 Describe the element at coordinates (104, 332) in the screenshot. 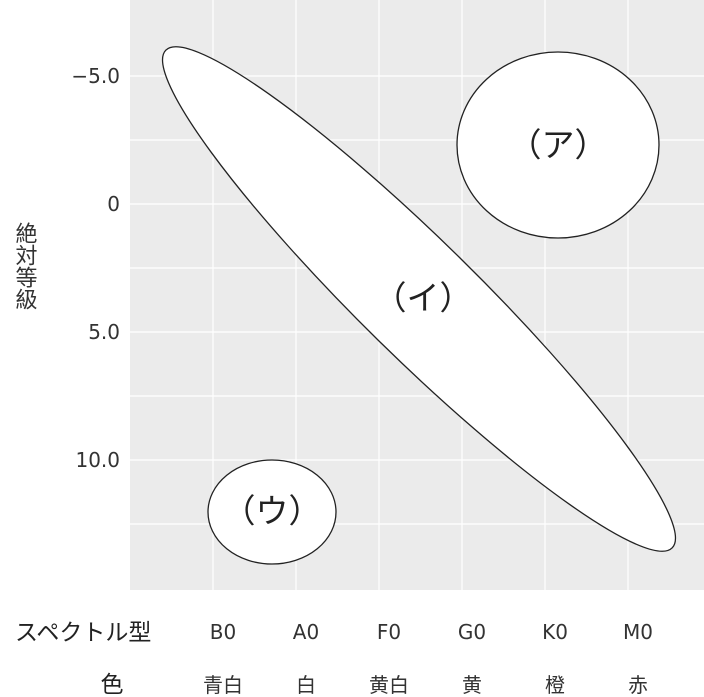

I see `y-tick-5: 5.0` at that location.